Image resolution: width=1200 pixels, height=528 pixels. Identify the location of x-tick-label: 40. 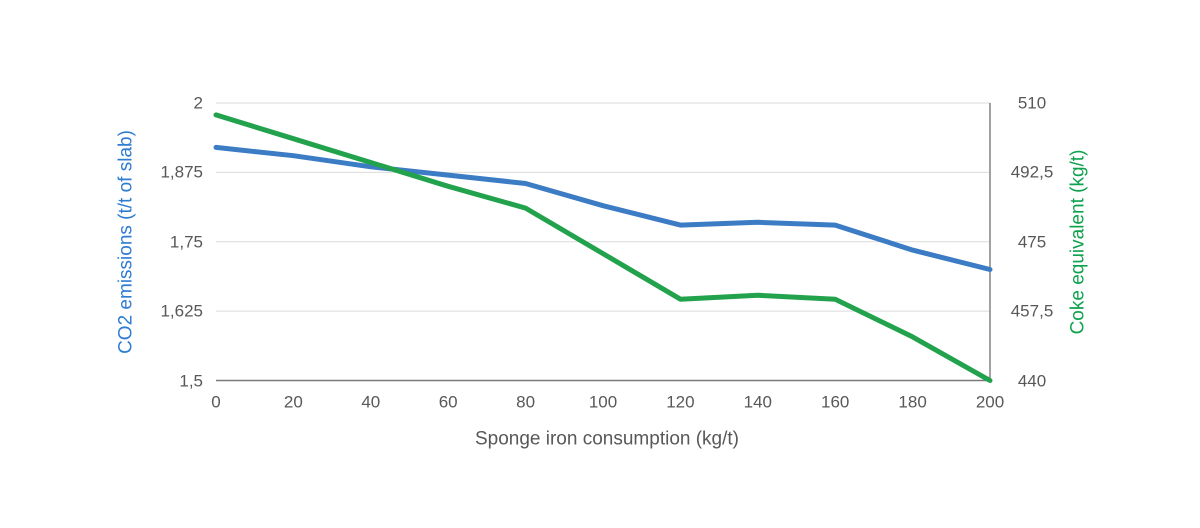
(371, 402).